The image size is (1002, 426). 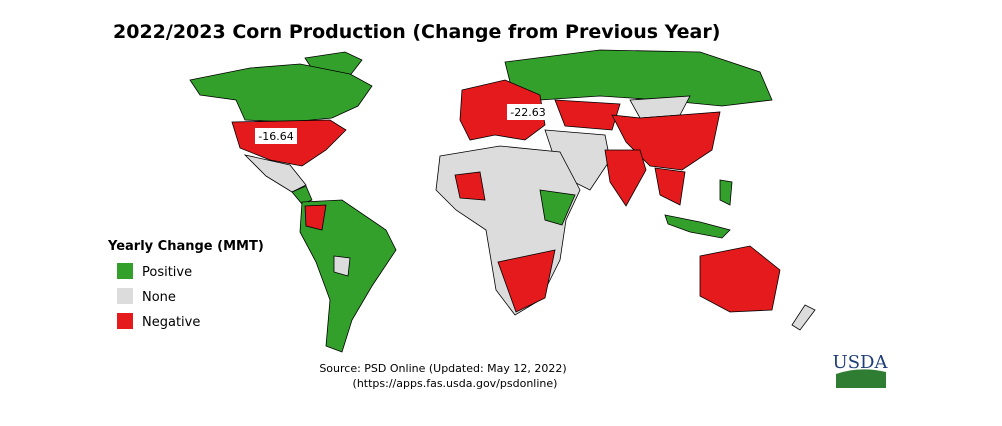 I want to click on southern-africa, so click(x=526, y=281).